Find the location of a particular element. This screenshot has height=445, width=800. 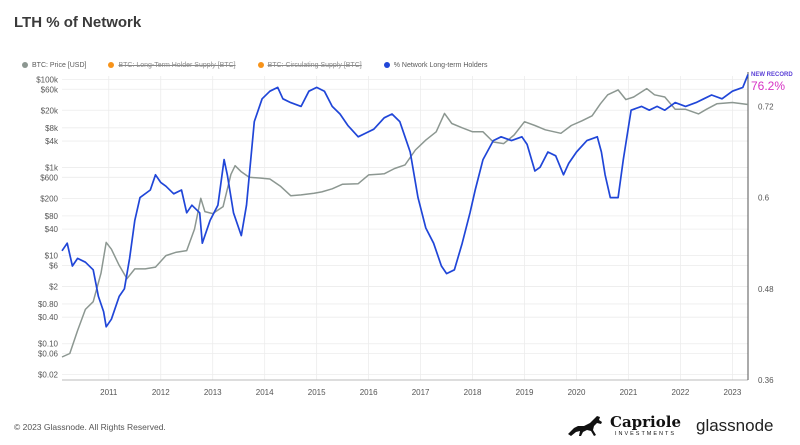

y-right-tick-label: 0.36 is located at coordinates (766, 380).